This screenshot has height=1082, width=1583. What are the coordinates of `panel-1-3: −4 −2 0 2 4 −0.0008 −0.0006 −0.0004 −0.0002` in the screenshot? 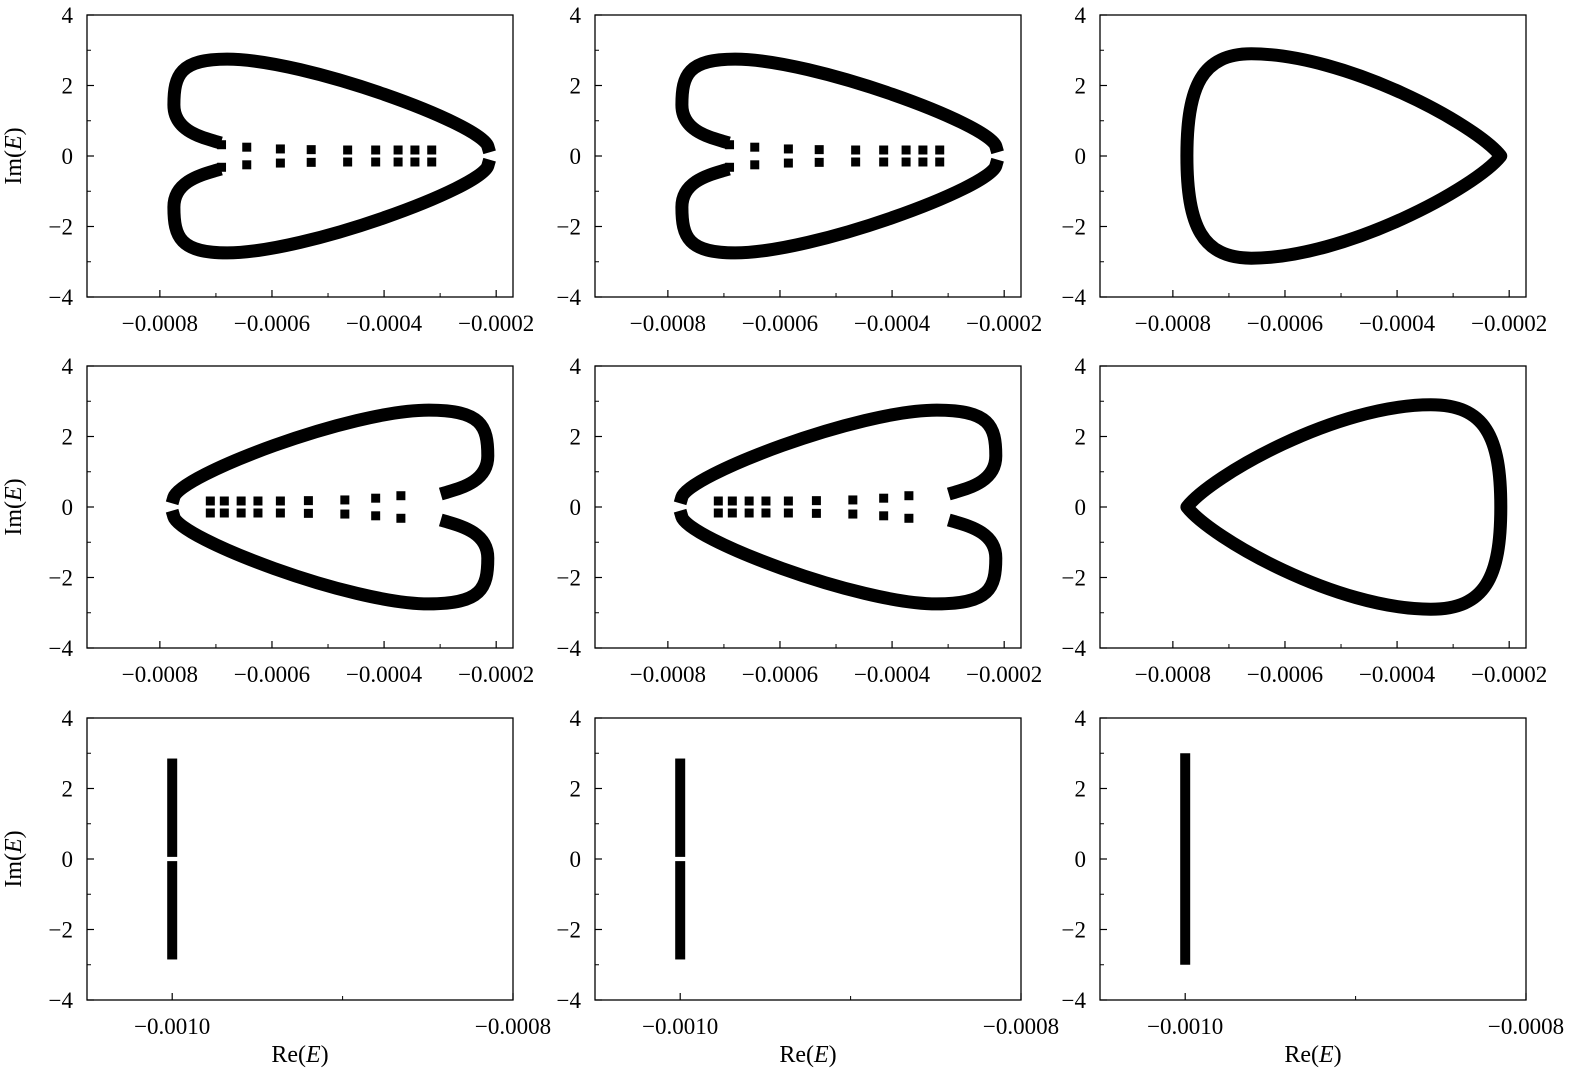 It's located at (1305, 169).